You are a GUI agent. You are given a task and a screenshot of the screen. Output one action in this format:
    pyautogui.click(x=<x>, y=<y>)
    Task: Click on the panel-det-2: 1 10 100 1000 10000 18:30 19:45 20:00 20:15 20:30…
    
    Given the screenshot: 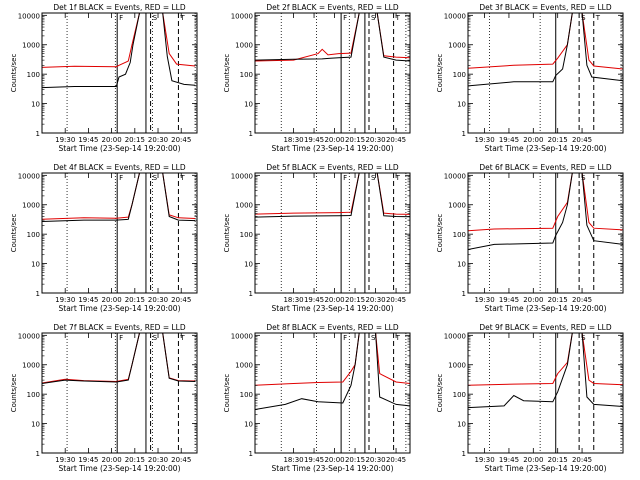 What is the action you would take?
    pyautogui.click(x=317, y=78)
    